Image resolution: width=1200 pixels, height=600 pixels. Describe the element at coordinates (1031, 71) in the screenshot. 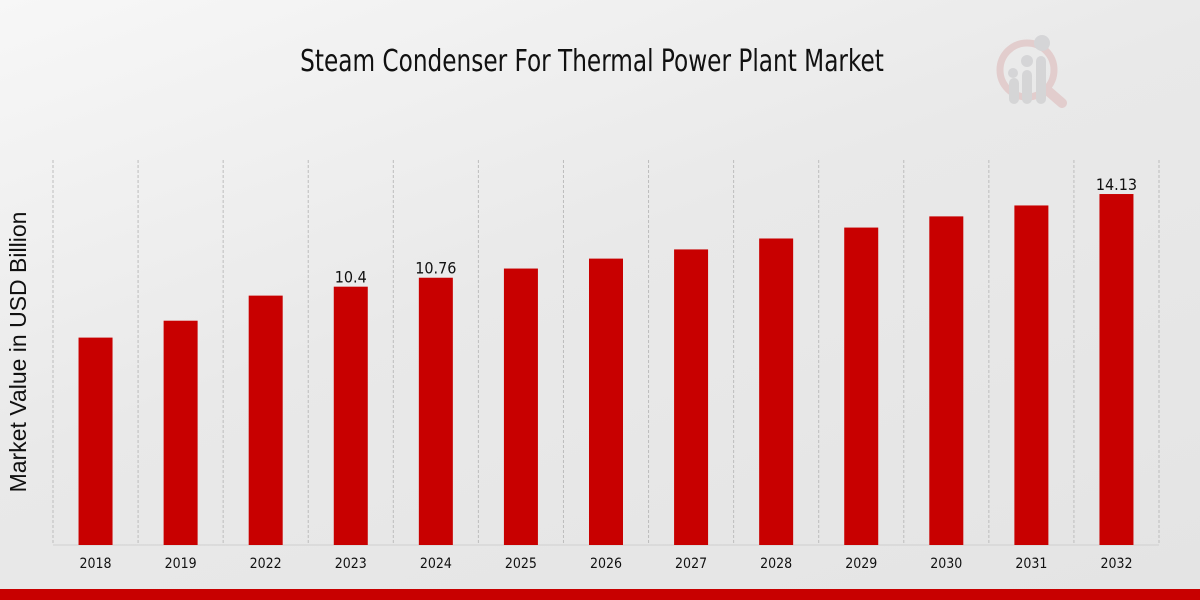

I see `watermark-logo` at that location.